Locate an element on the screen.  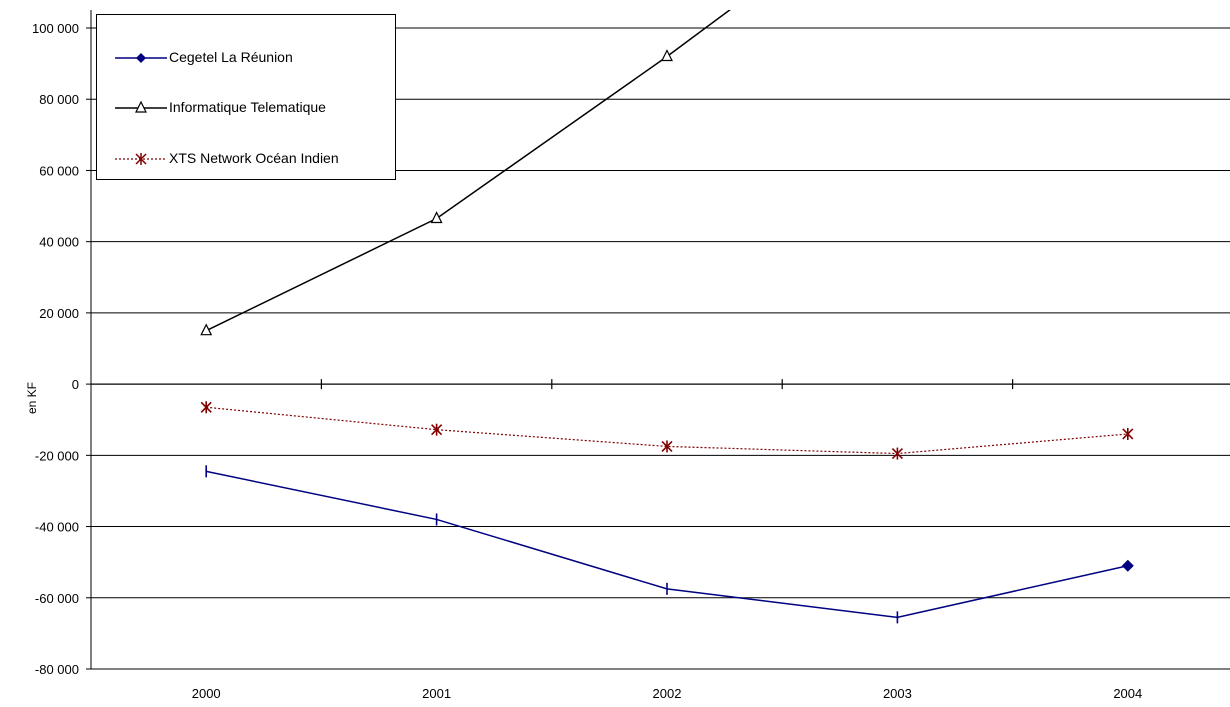
legend-swatch-cegetel is located at coordinates (141, 58).